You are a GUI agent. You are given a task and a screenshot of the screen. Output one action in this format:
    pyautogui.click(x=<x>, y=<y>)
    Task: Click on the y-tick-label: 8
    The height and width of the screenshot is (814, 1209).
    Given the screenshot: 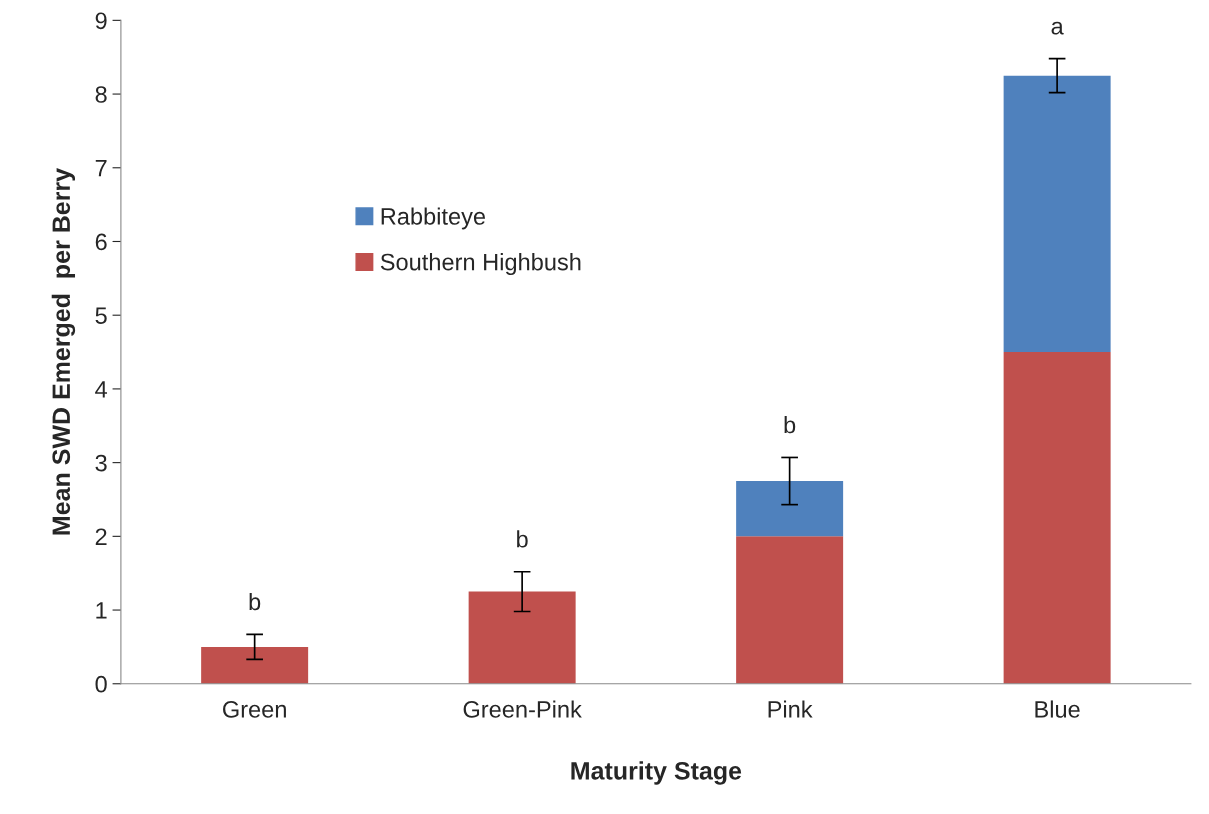 What is the action you would take?
    pyautogui.click(x=101, y=94)
    